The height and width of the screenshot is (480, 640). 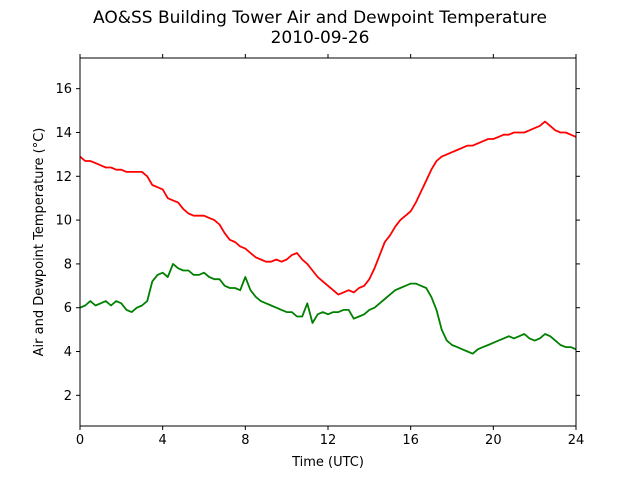 What do you see at coordinates (328, 440) in the screenshot?
I see `x-tick-label: 12` at bounding box center [328, 440].